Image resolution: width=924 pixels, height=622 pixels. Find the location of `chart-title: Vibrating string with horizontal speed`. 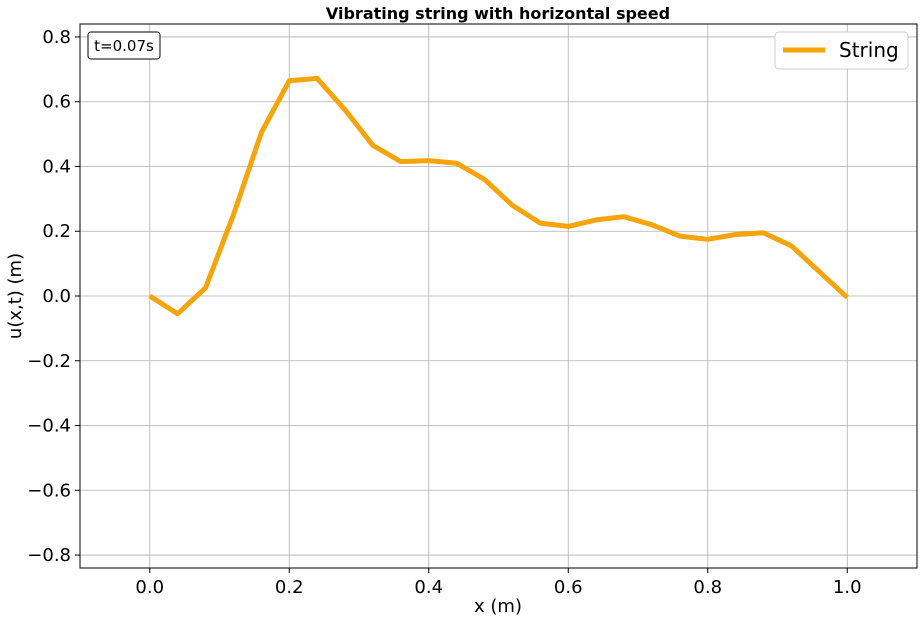

chart-title: Vibrating string with horizontal speed is located at coordinates (498, 13).